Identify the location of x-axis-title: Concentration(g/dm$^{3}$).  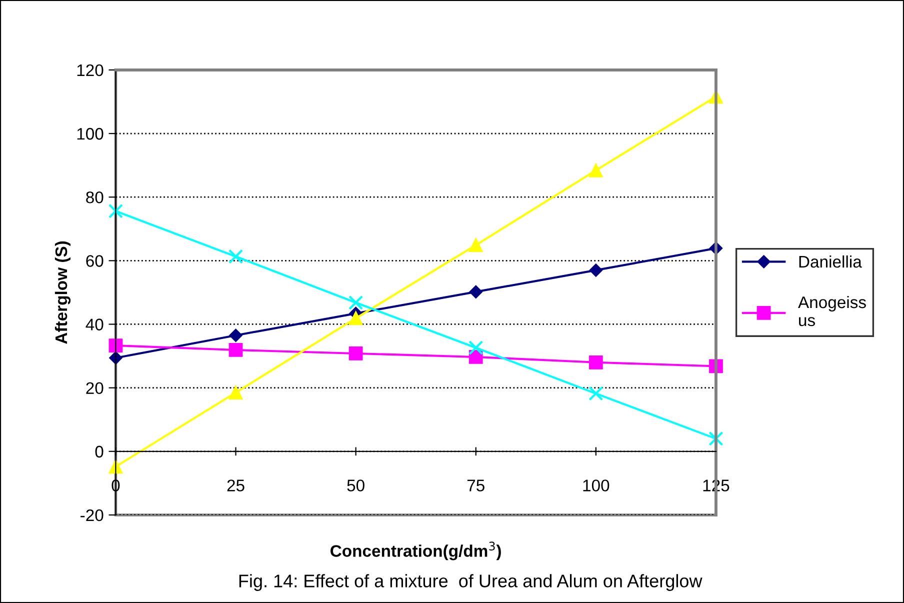
(415, 551).